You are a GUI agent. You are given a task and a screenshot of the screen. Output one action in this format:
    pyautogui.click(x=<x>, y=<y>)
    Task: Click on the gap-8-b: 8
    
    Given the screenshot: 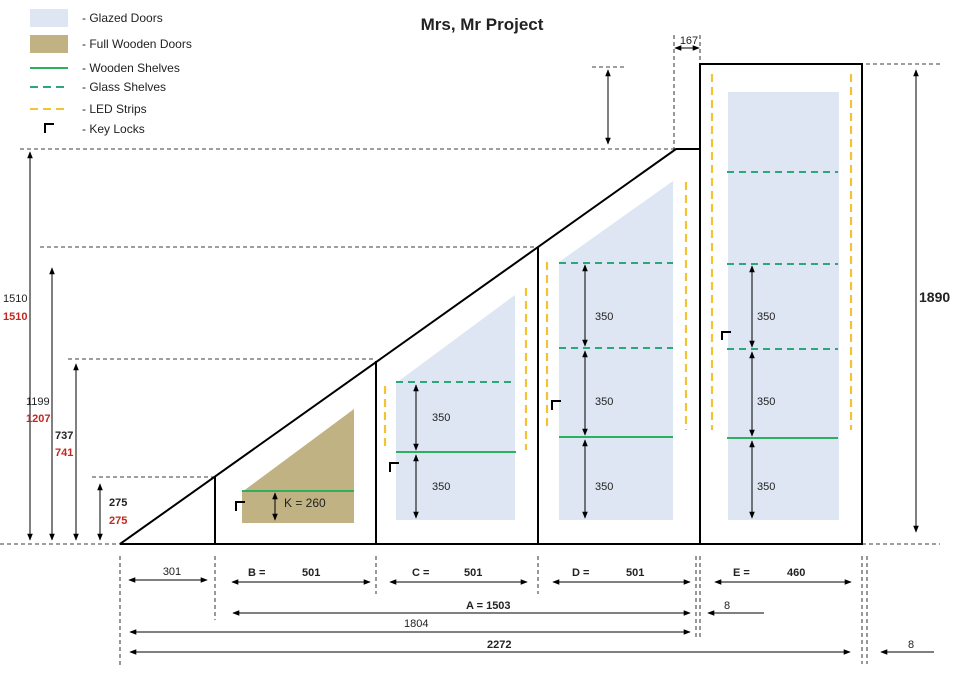 What is the action you would take?
    pyautogui.click(x=911, y=645)
    